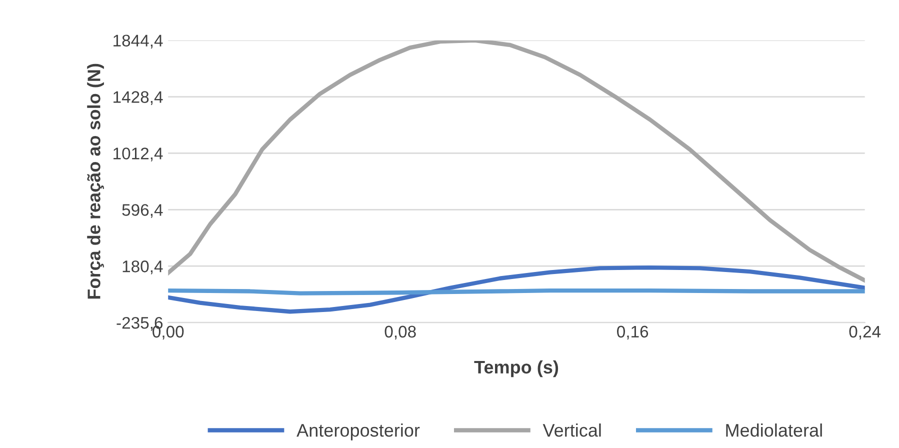  What do you see at coordinates (865, 333) in the screenshot?
I see `x-tick-label: 0,24` at bounding box center [865, 333].